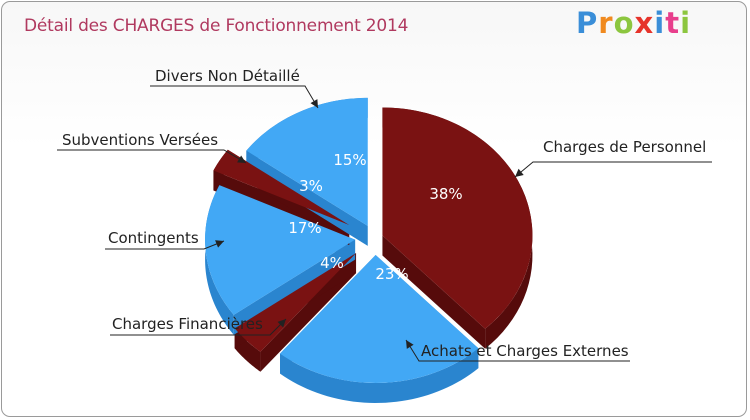 The image size is (750, 420). I want to click on slice-percent-label: 4%, so click(332, 263).